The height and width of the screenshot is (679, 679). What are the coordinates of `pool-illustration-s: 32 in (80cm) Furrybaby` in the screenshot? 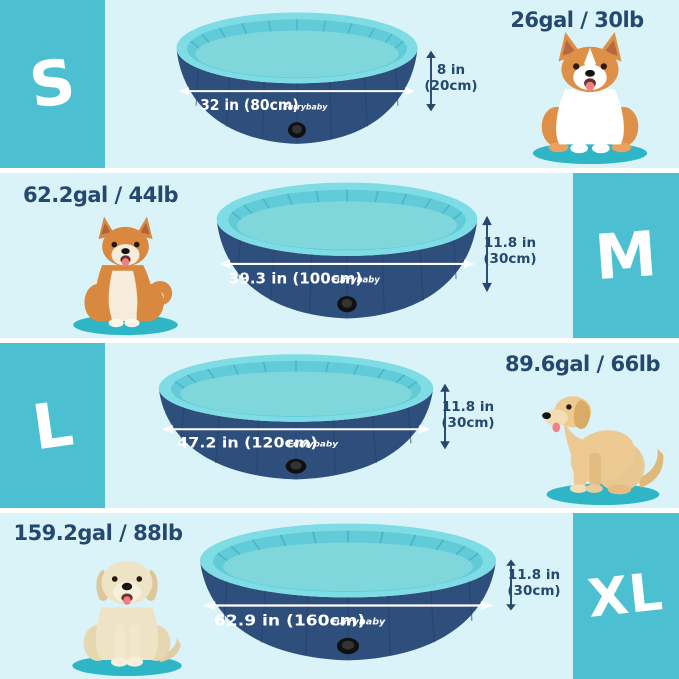 It's located at (297, 78).